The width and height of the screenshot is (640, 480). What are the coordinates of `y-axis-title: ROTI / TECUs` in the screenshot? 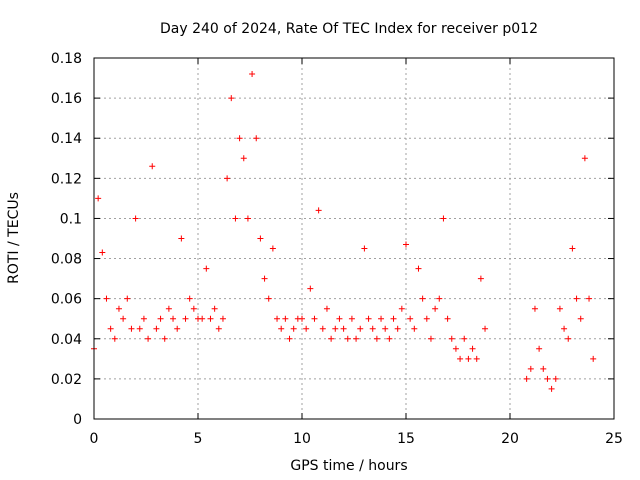 It's located at (14, 238).